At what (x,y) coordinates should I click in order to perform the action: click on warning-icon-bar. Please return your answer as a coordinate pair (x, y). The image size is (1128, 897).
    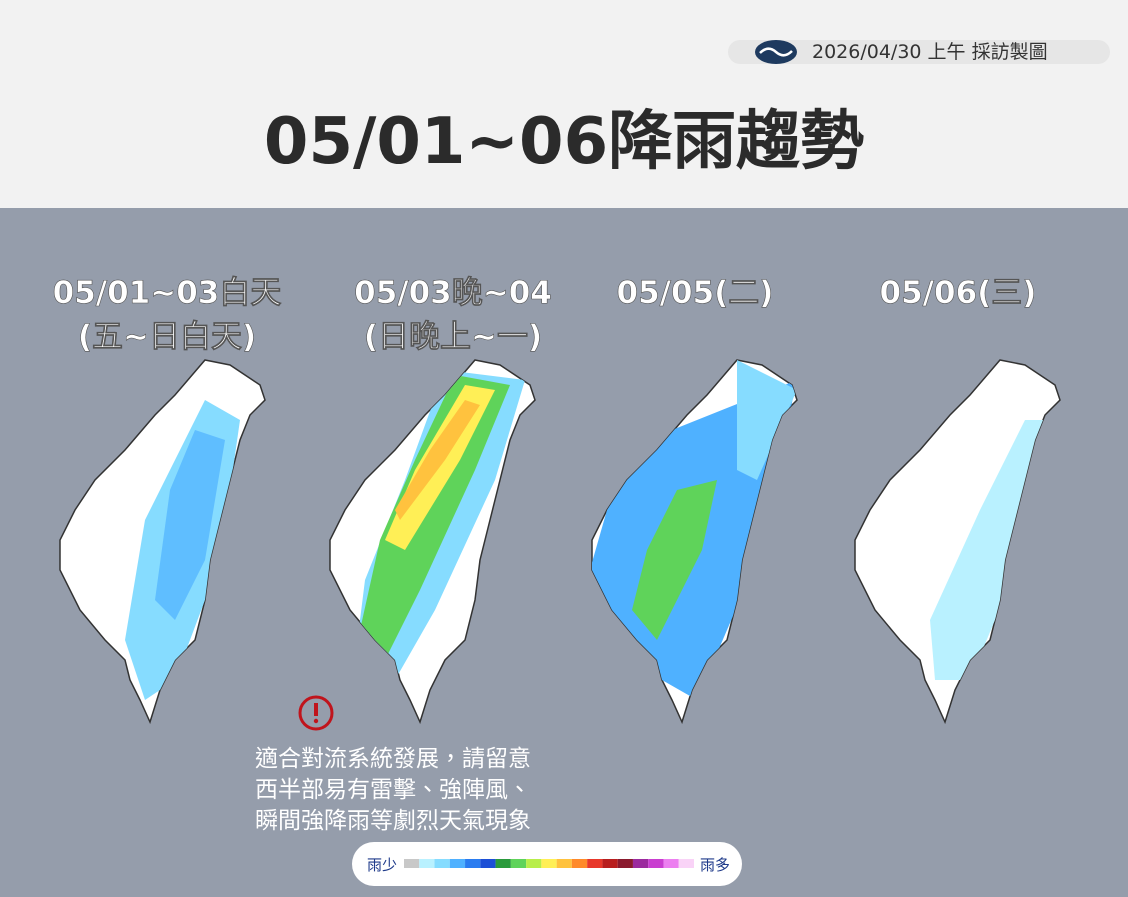
    Looking at the image, I should click on (316, 709).